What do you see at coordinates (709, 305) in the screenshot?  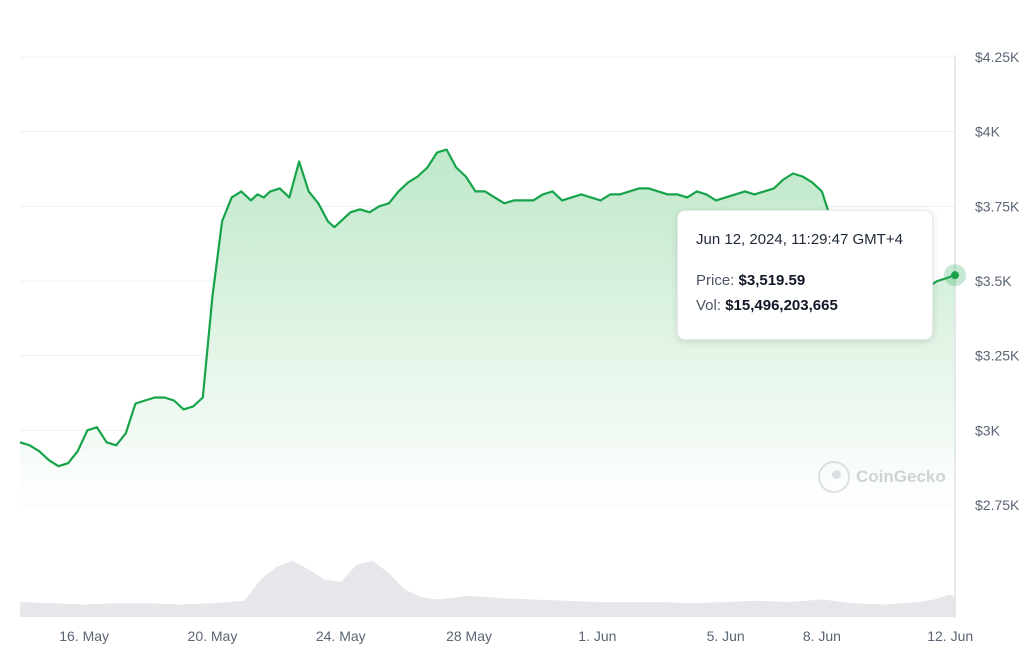 I see `tooltip-volume-label: Vol:` at bounding box center [709, 305].